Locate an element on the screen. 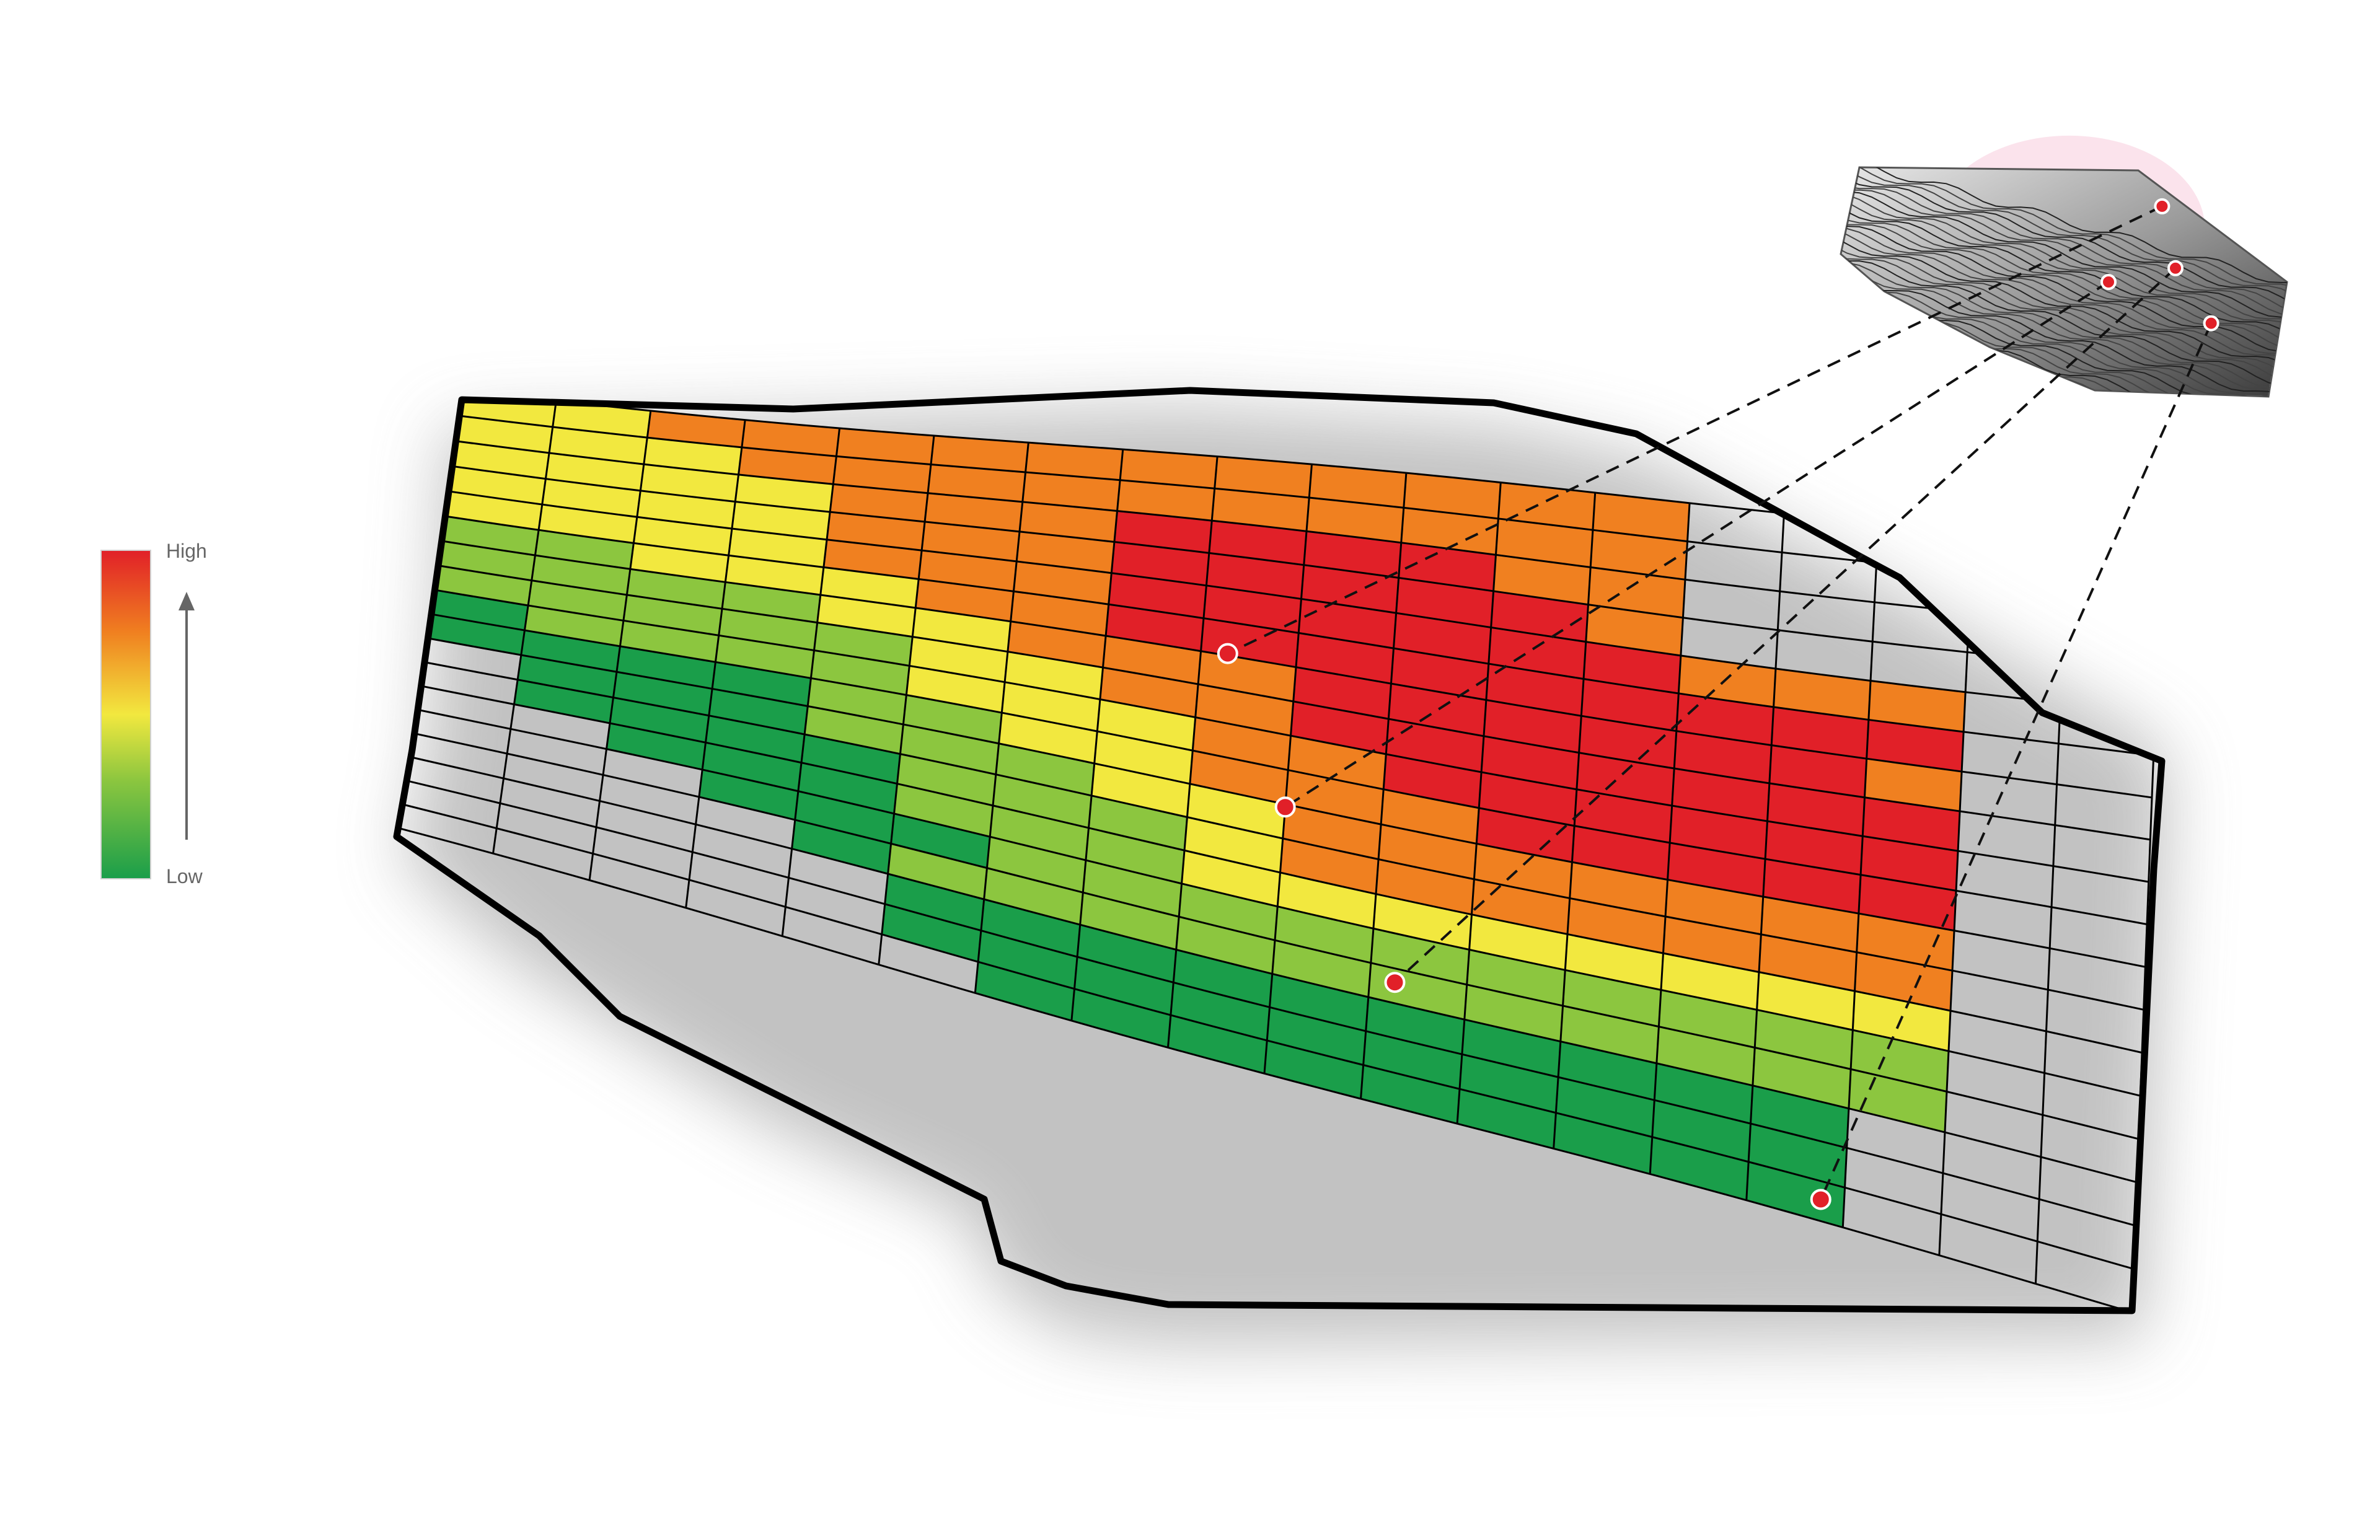  inset-terrain-callout is located at coordinates (2064, 266).